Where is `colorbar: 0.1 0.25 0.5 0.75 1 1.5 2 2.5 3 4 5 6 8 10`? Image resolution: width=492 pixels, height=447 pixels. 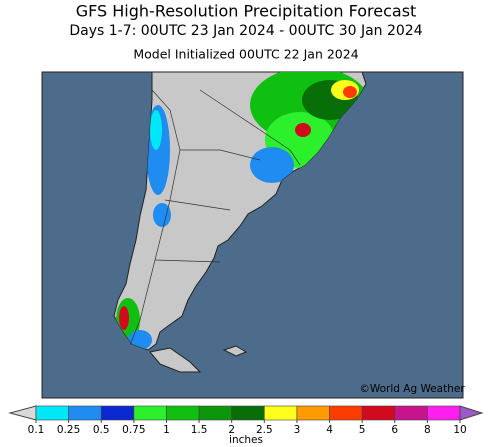
colorbar: 0.1 0.25 0.5 0.75 1 1.5 2 2.5 3 4 5 6 8 10 is located at coordinates (246, 420).